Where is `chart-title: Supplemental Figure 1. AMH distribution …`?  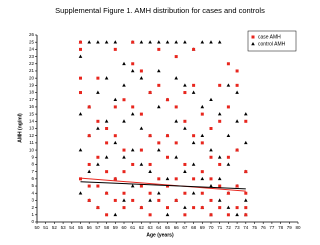 chart-title: Supplemental Figure 1. AMH distribution … is located at coordinates (160, 10).